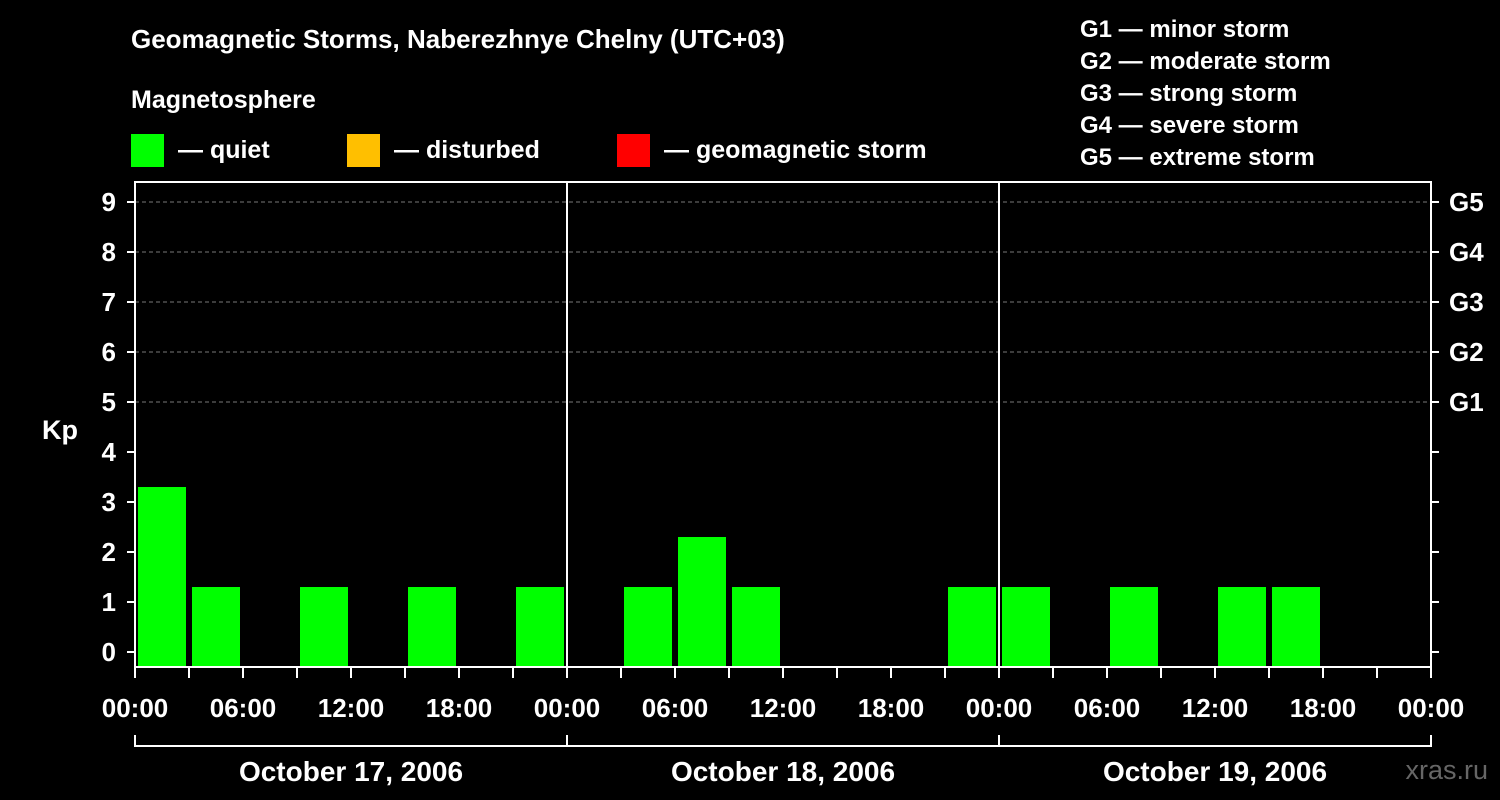  What do you see at coordinates (1189, 125) in the screenshot?
I see `scale-g4: G4 — severe storm` at bounding box center [1189, 125].